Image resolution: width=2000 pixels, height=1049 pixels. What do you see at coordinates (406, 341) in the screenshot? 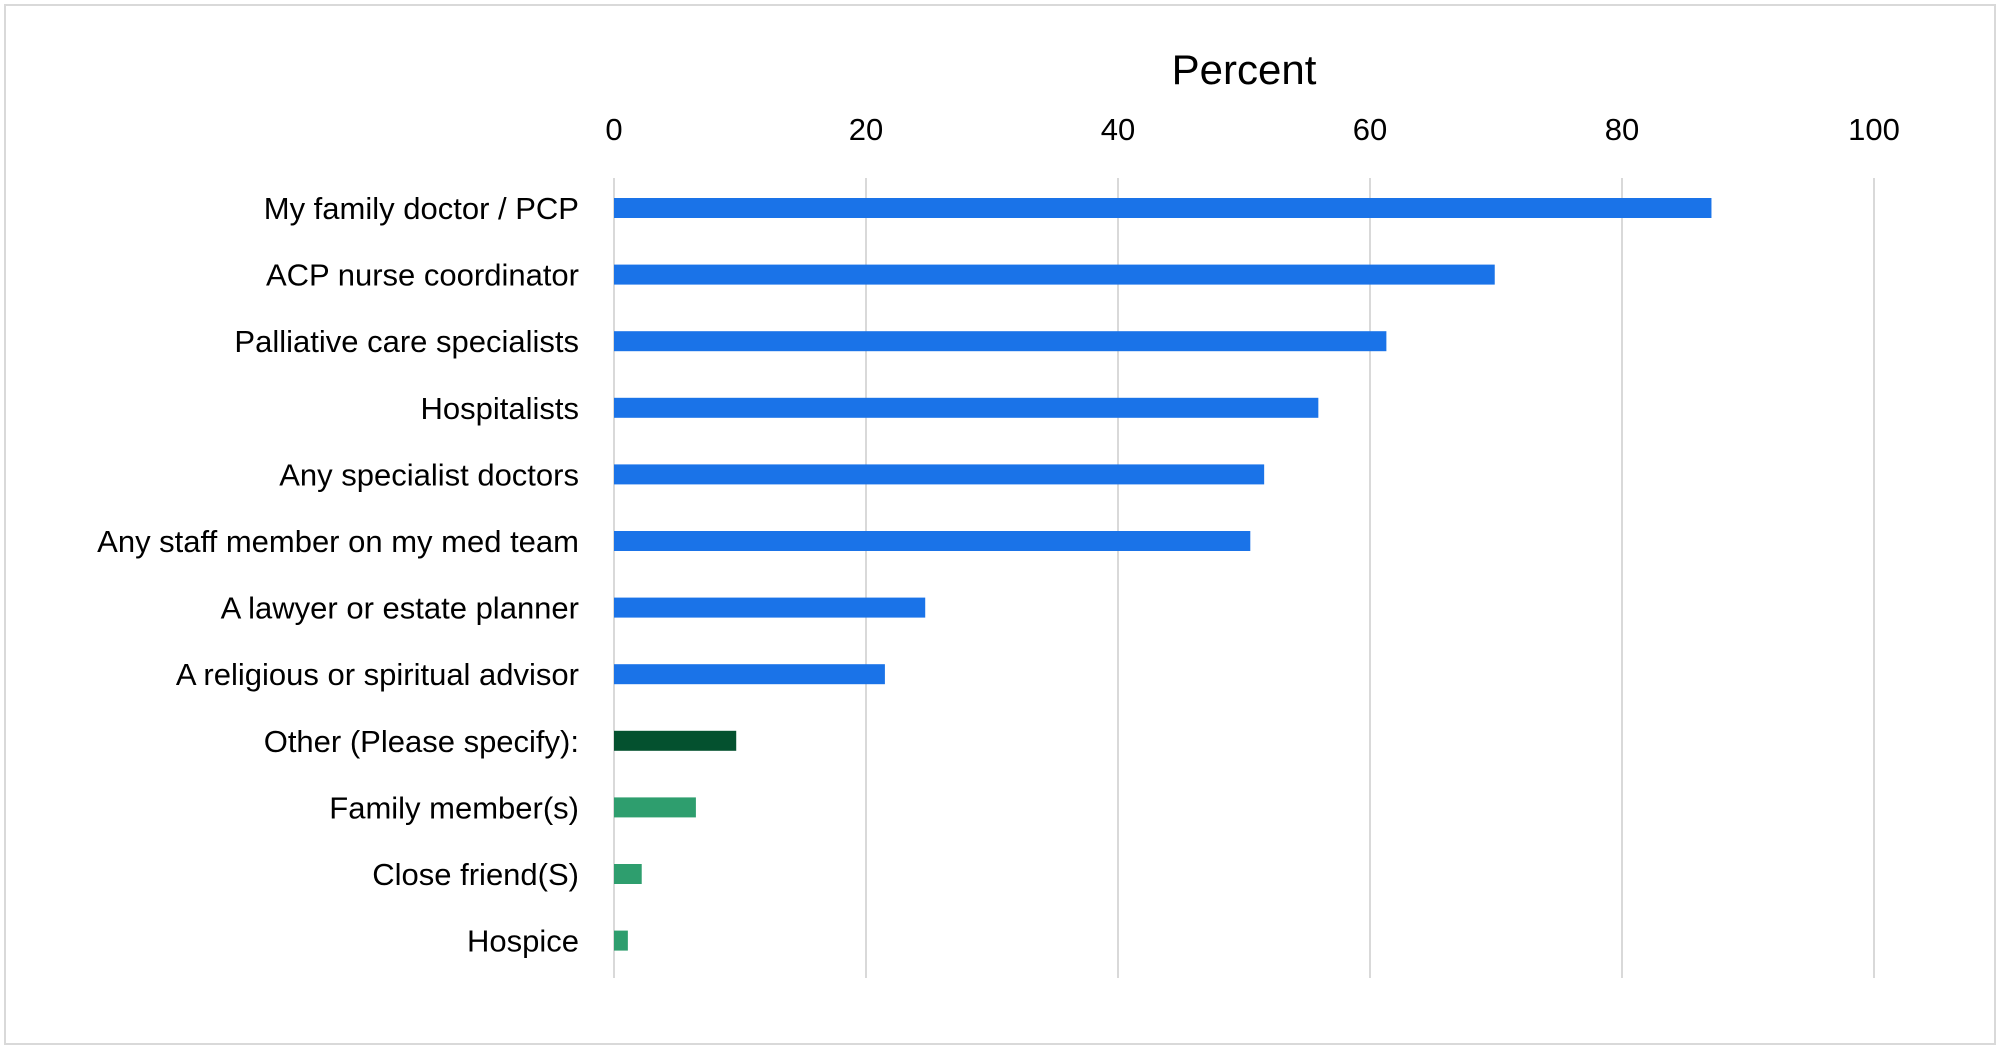
I see `category-label-3: Palliative care specialists` at bounding box center [406, 341].